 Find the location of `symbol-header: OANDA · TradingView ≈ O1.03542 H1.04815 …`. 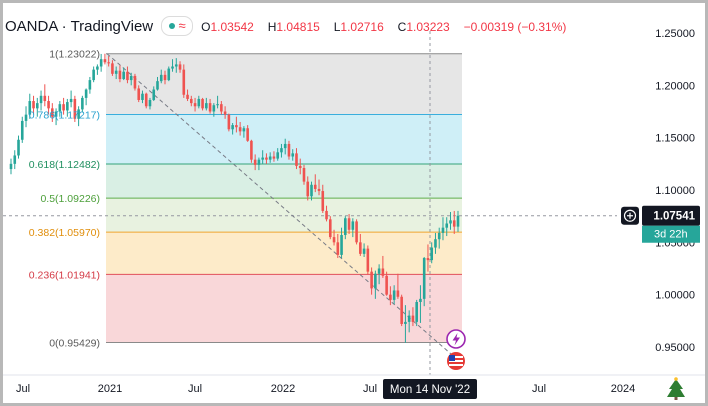

symbol-header: OANDA · TradingView ≈ O1.03542 H1.04815 … is located at coordinates (288, 26).